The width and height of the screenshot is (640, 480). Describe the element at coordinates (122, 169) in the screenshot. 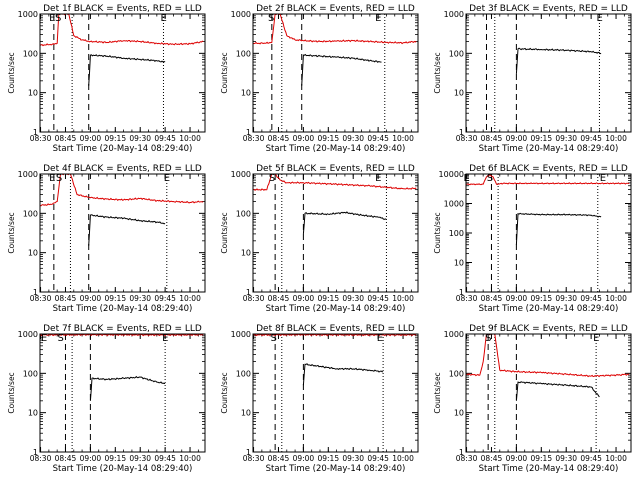

I see `panel-title: Det 4f BLACK = Events, RED = LLD` at that location.